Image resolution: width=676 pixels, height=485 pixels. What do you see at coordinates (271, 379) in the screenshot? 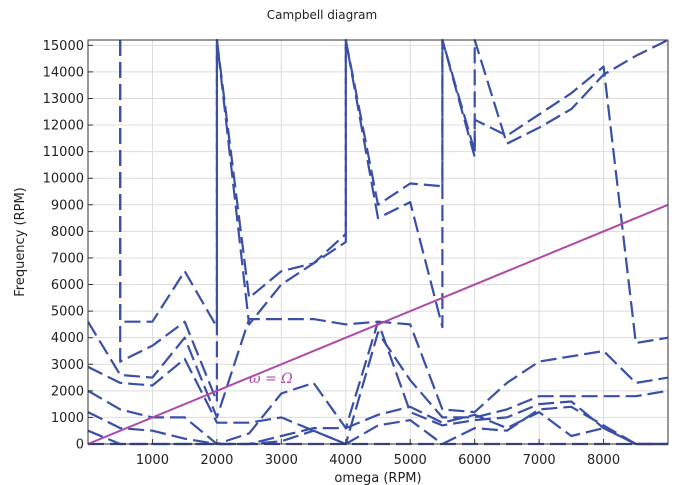
I see `reference-line-label: ω = Ω` at bounding box center [271, 379].